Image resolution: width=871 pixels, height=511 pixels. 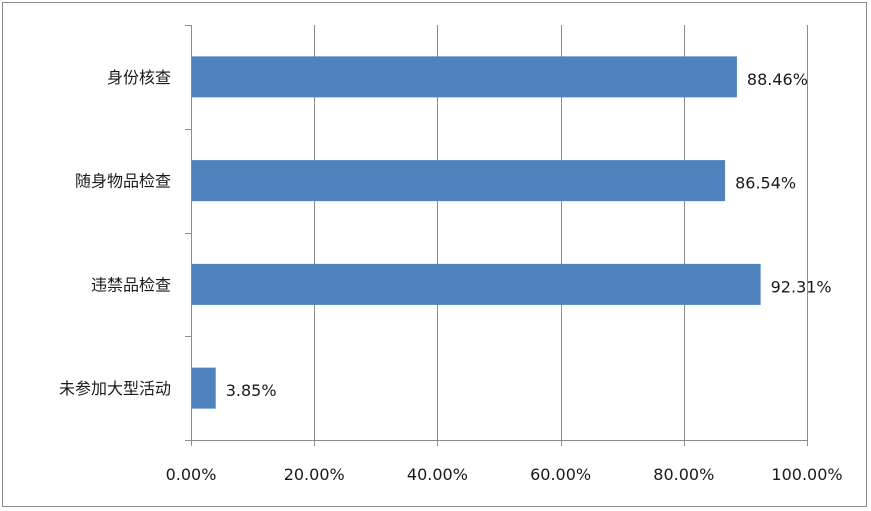 I want to click on x-tick-label: 100.00%, so click(x=806, y=474).